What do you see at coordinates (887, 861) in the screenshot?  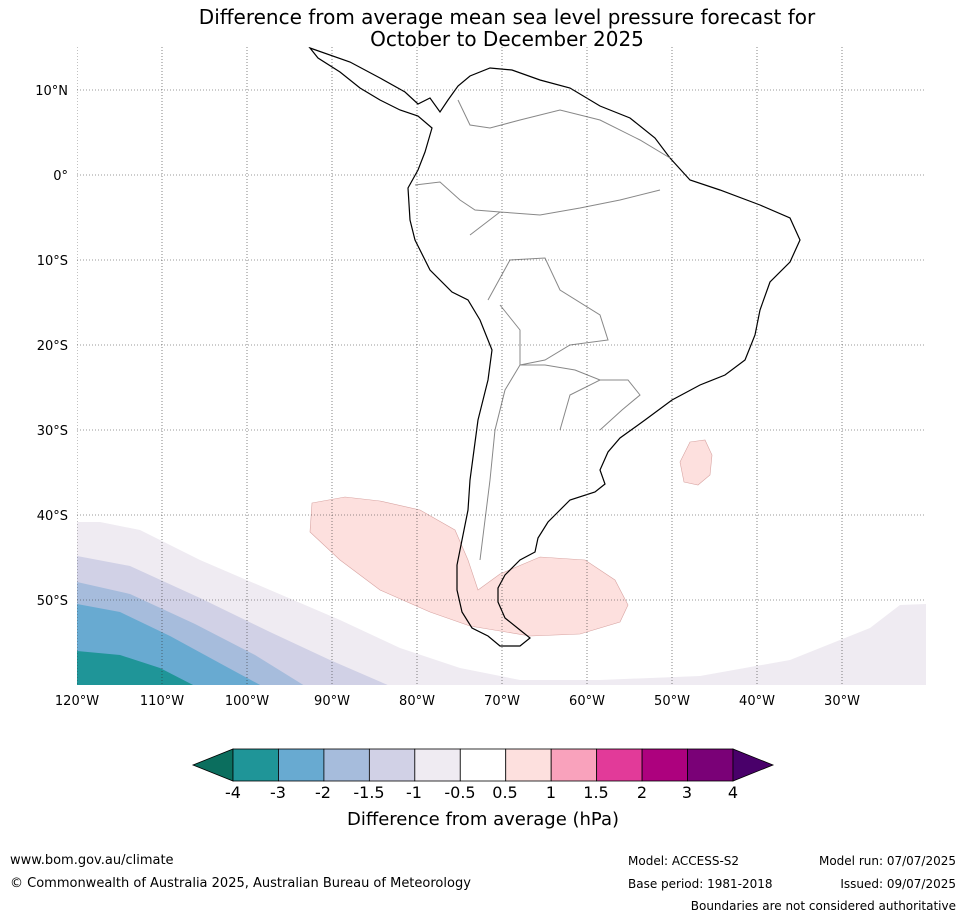 I see `model-run-date: Model run: 07/07/2025` at bounding box center [887, 861].